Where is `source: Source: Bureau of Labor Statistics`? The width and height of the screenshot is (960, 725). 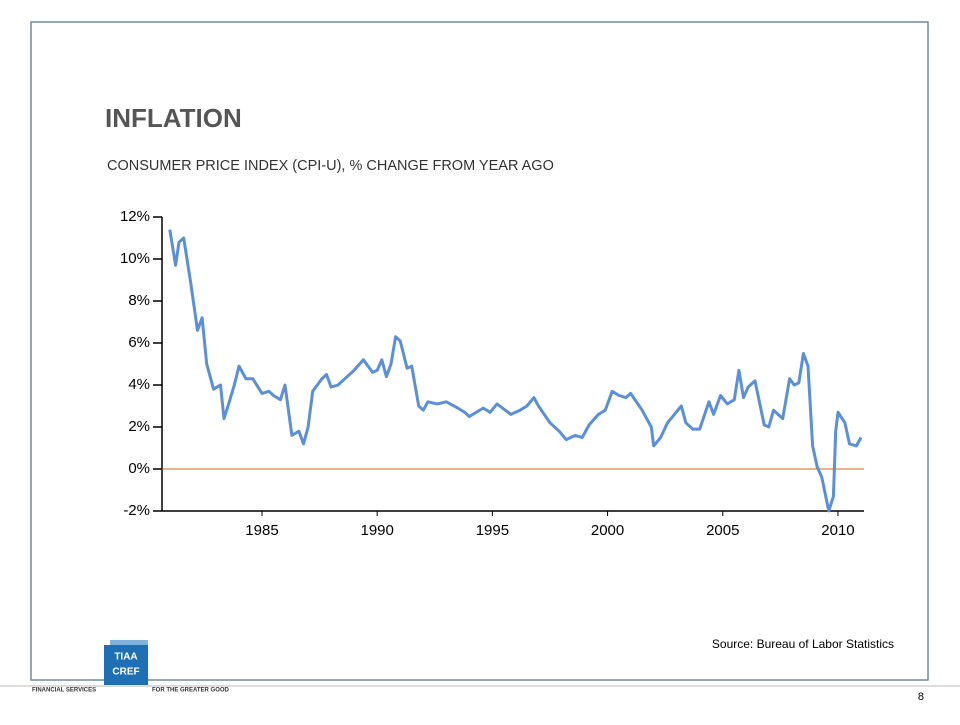
source: Source: Bureau of Labor Statistics is located at coordinates (803, 644).